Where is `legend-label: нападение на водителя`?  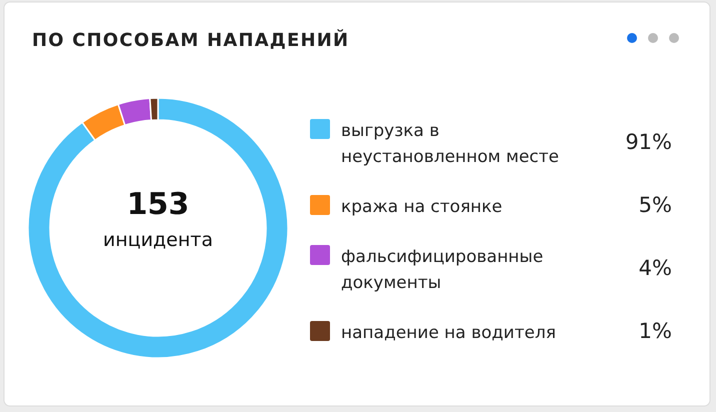
legend-label: нападение на водителя is located at coordinates (448, 333).